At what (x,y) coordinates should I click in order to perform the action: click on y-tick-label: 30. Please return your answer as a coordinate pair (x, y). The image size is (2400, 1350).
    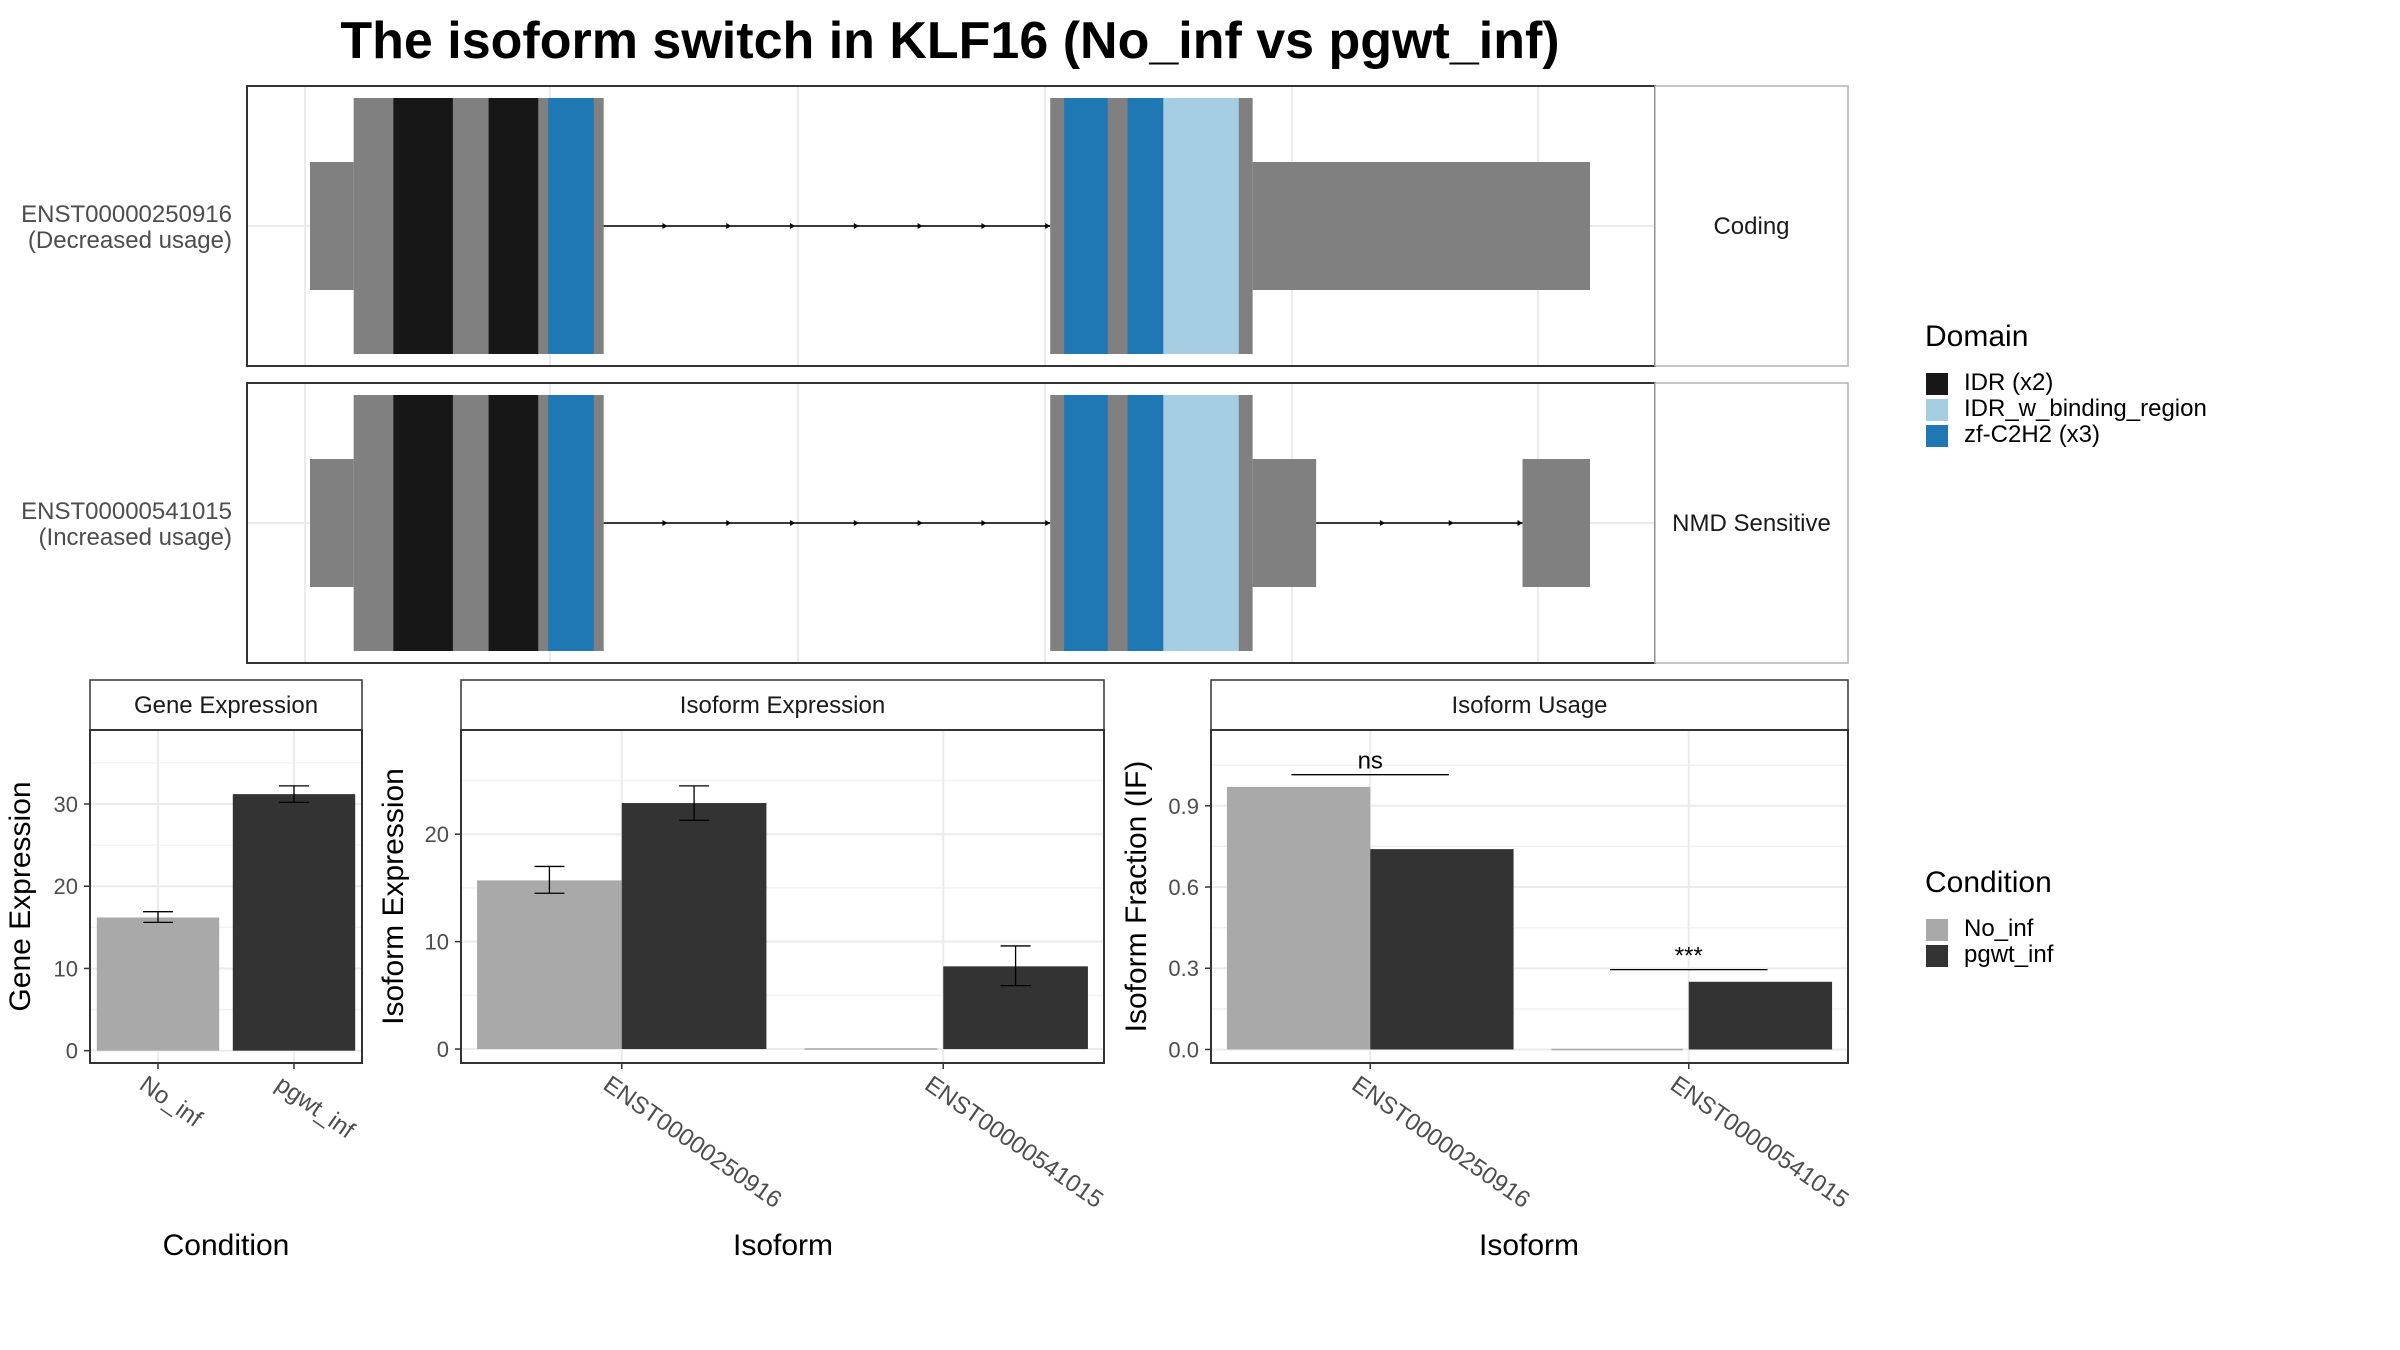
    Looking at the image, I should click on (66, 804).